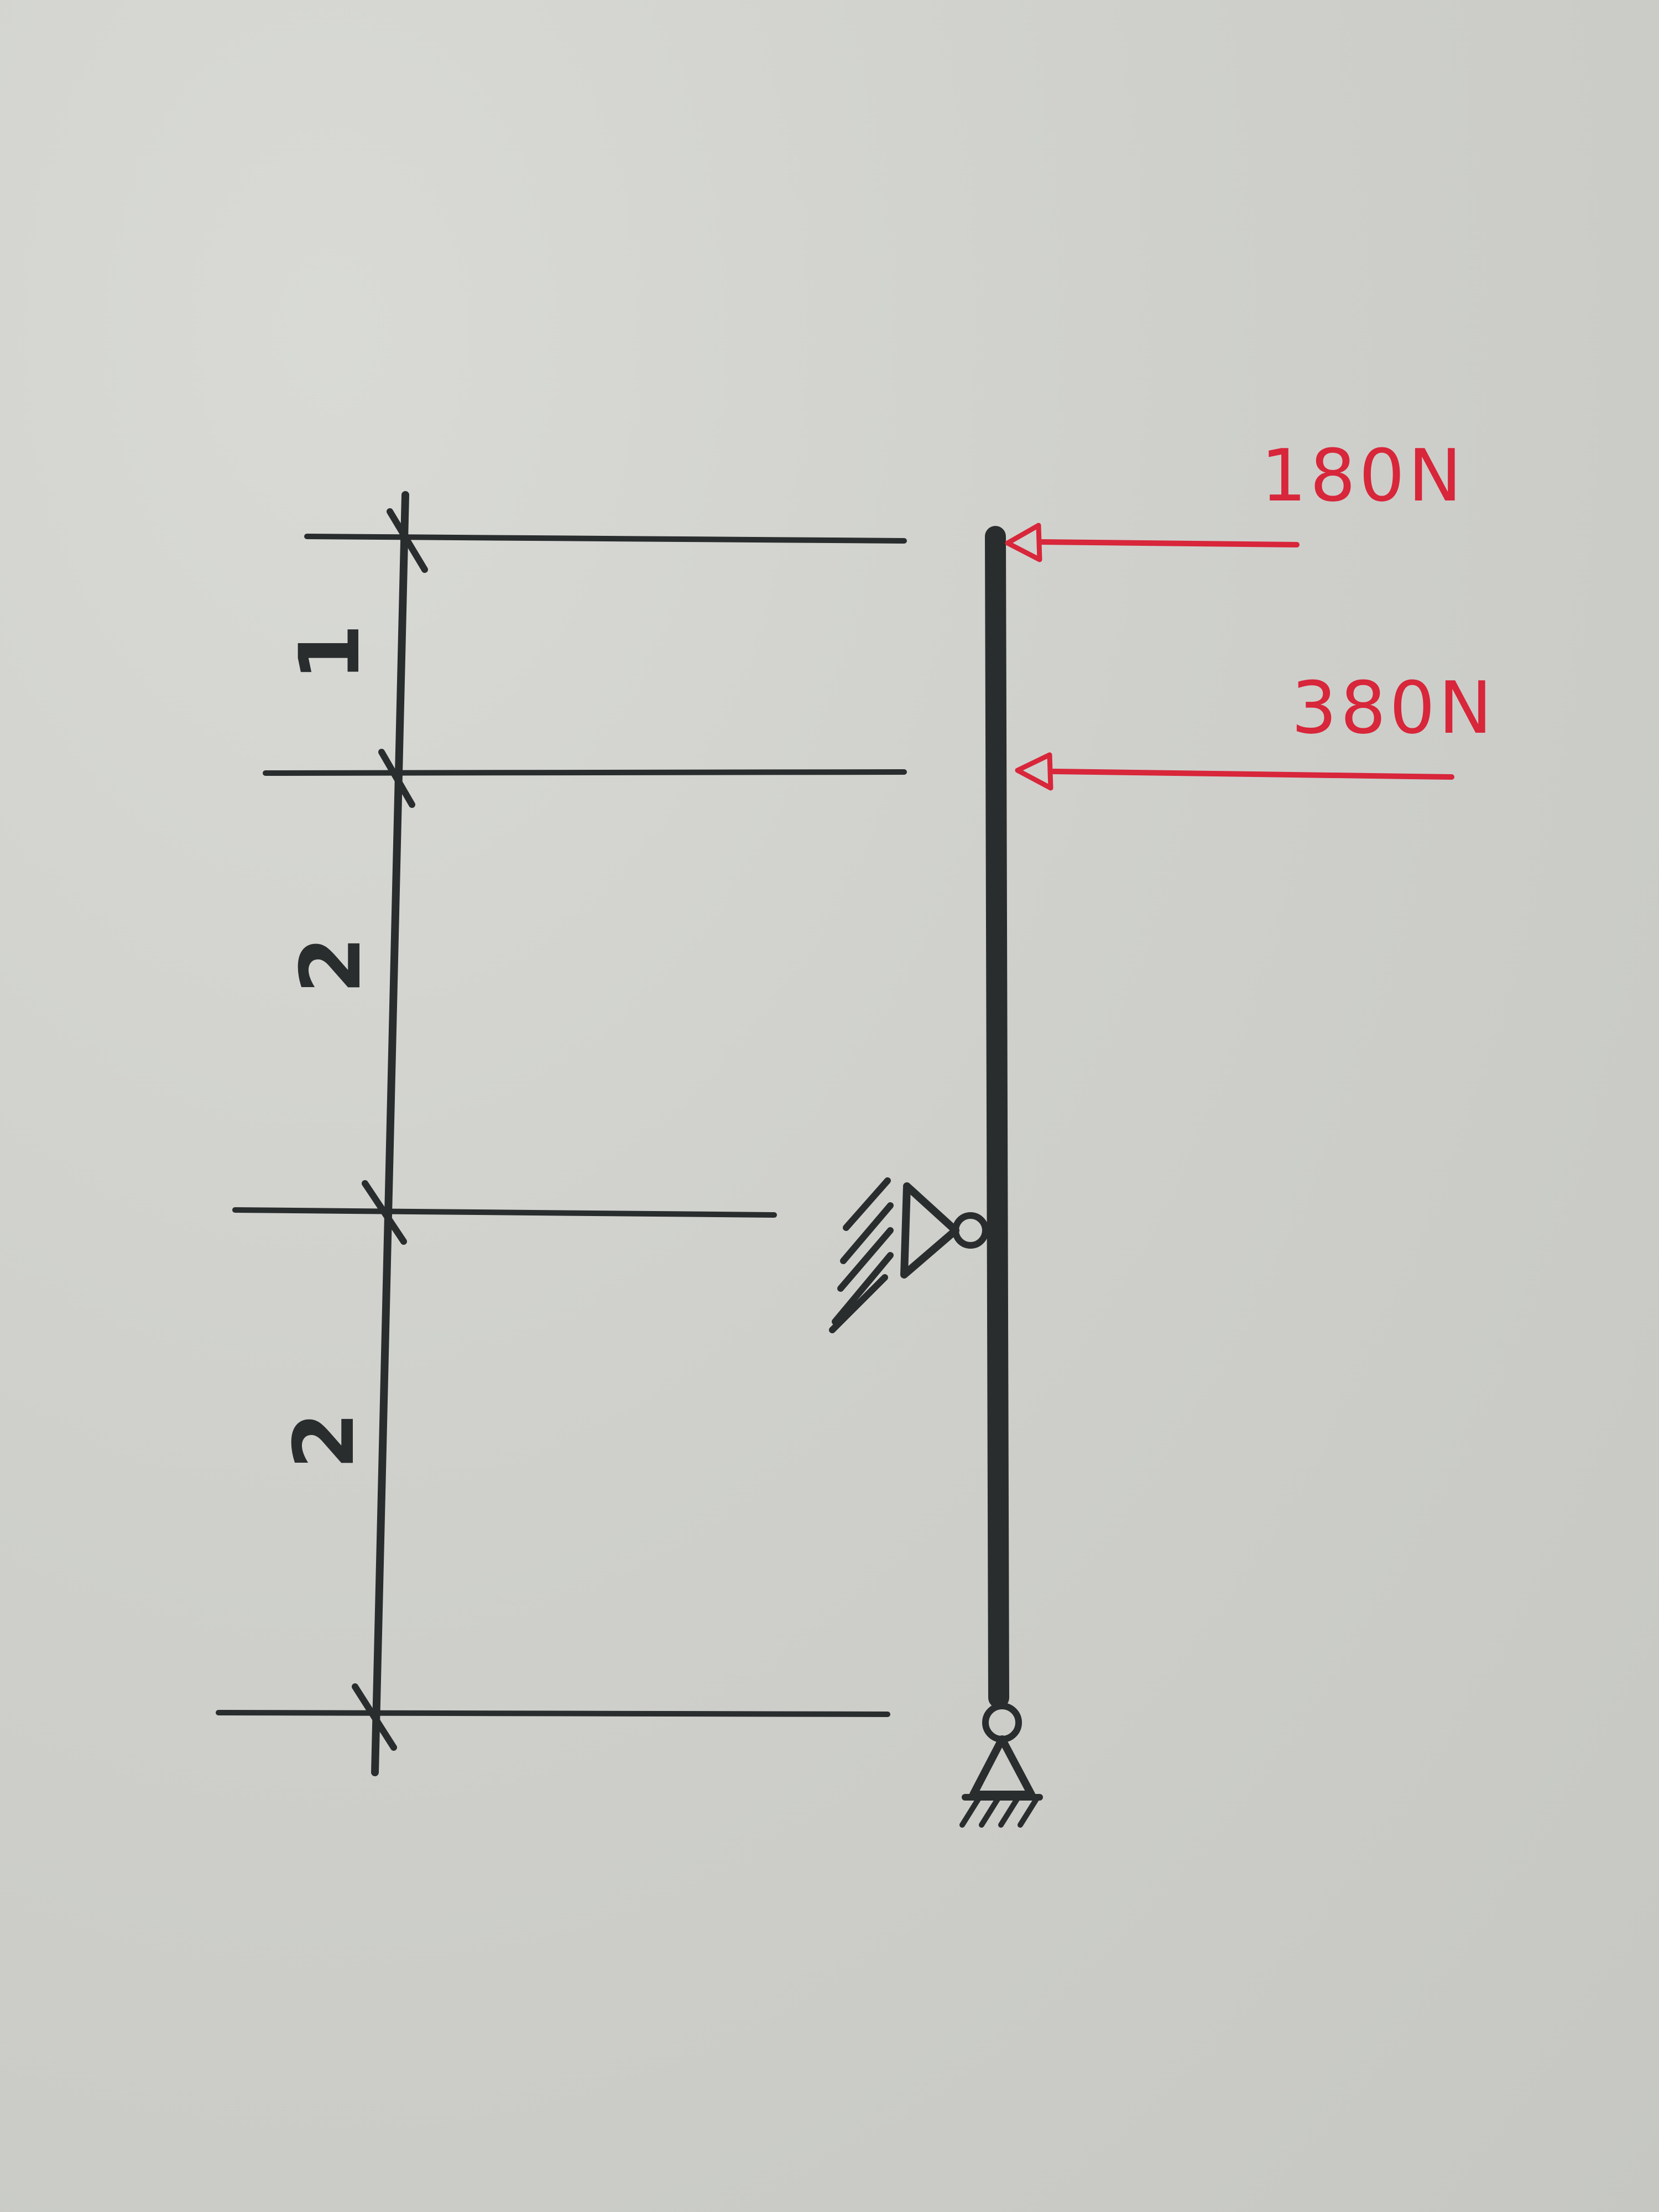  Describe the element at coordinates (505, 1212) in the screenshot. I see `extension-line-third` at that location.